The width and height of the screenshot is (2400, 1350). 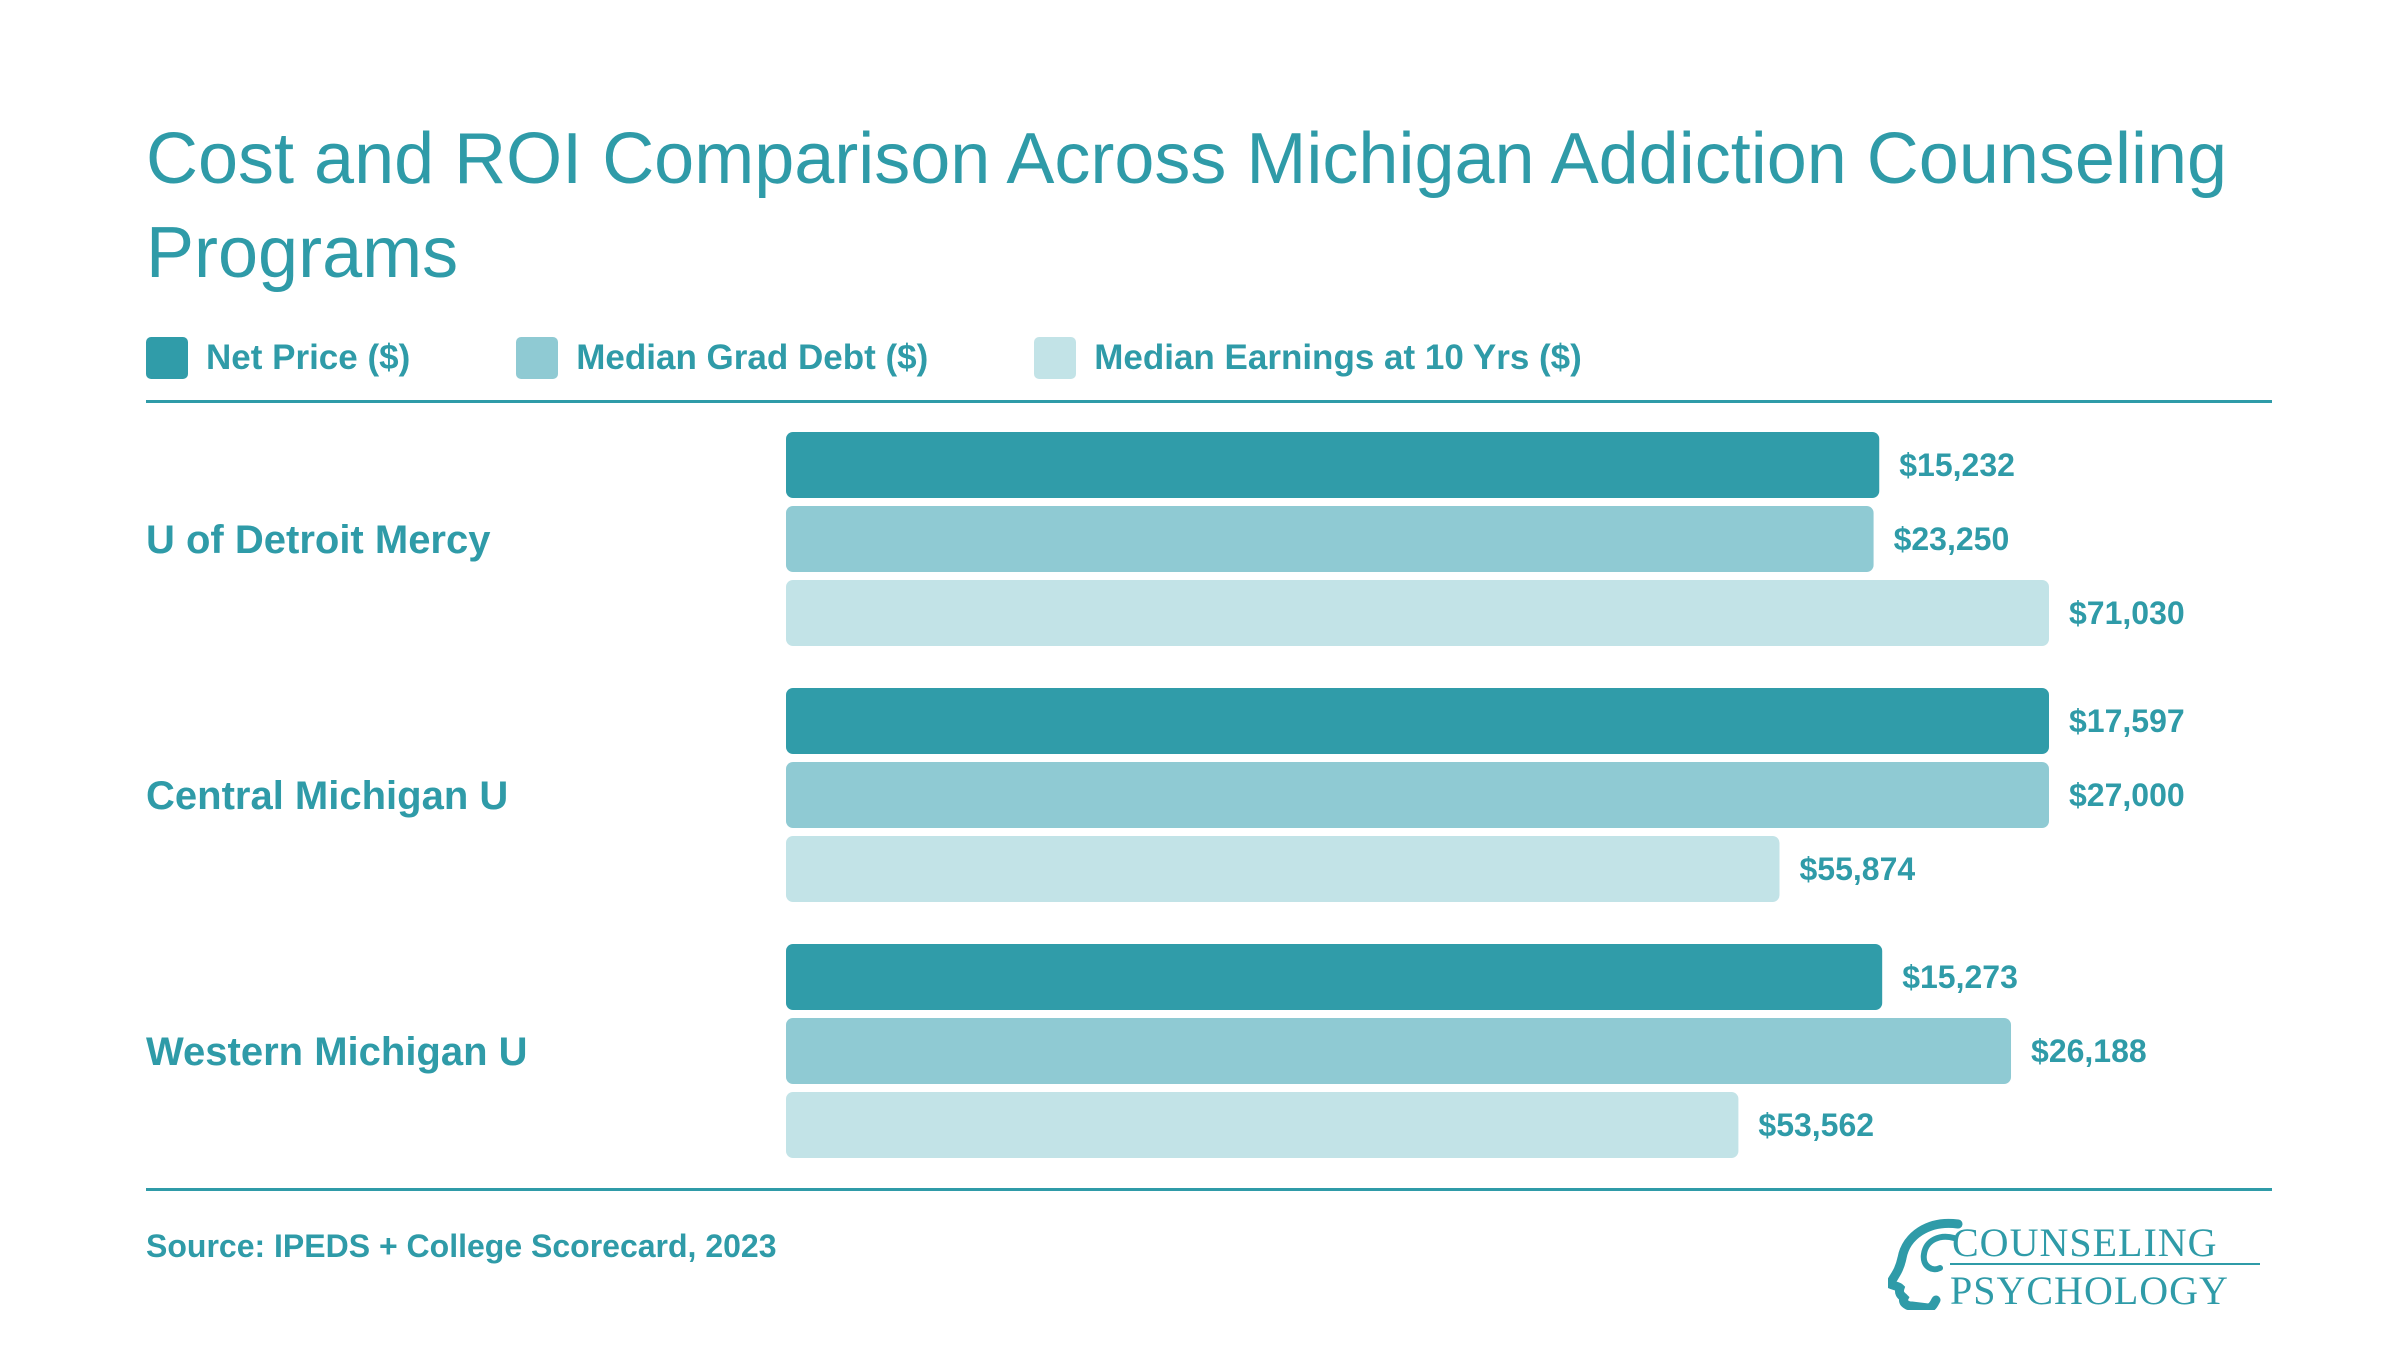 I want to click on bottom-divider, so click(x=1209, y=1189).